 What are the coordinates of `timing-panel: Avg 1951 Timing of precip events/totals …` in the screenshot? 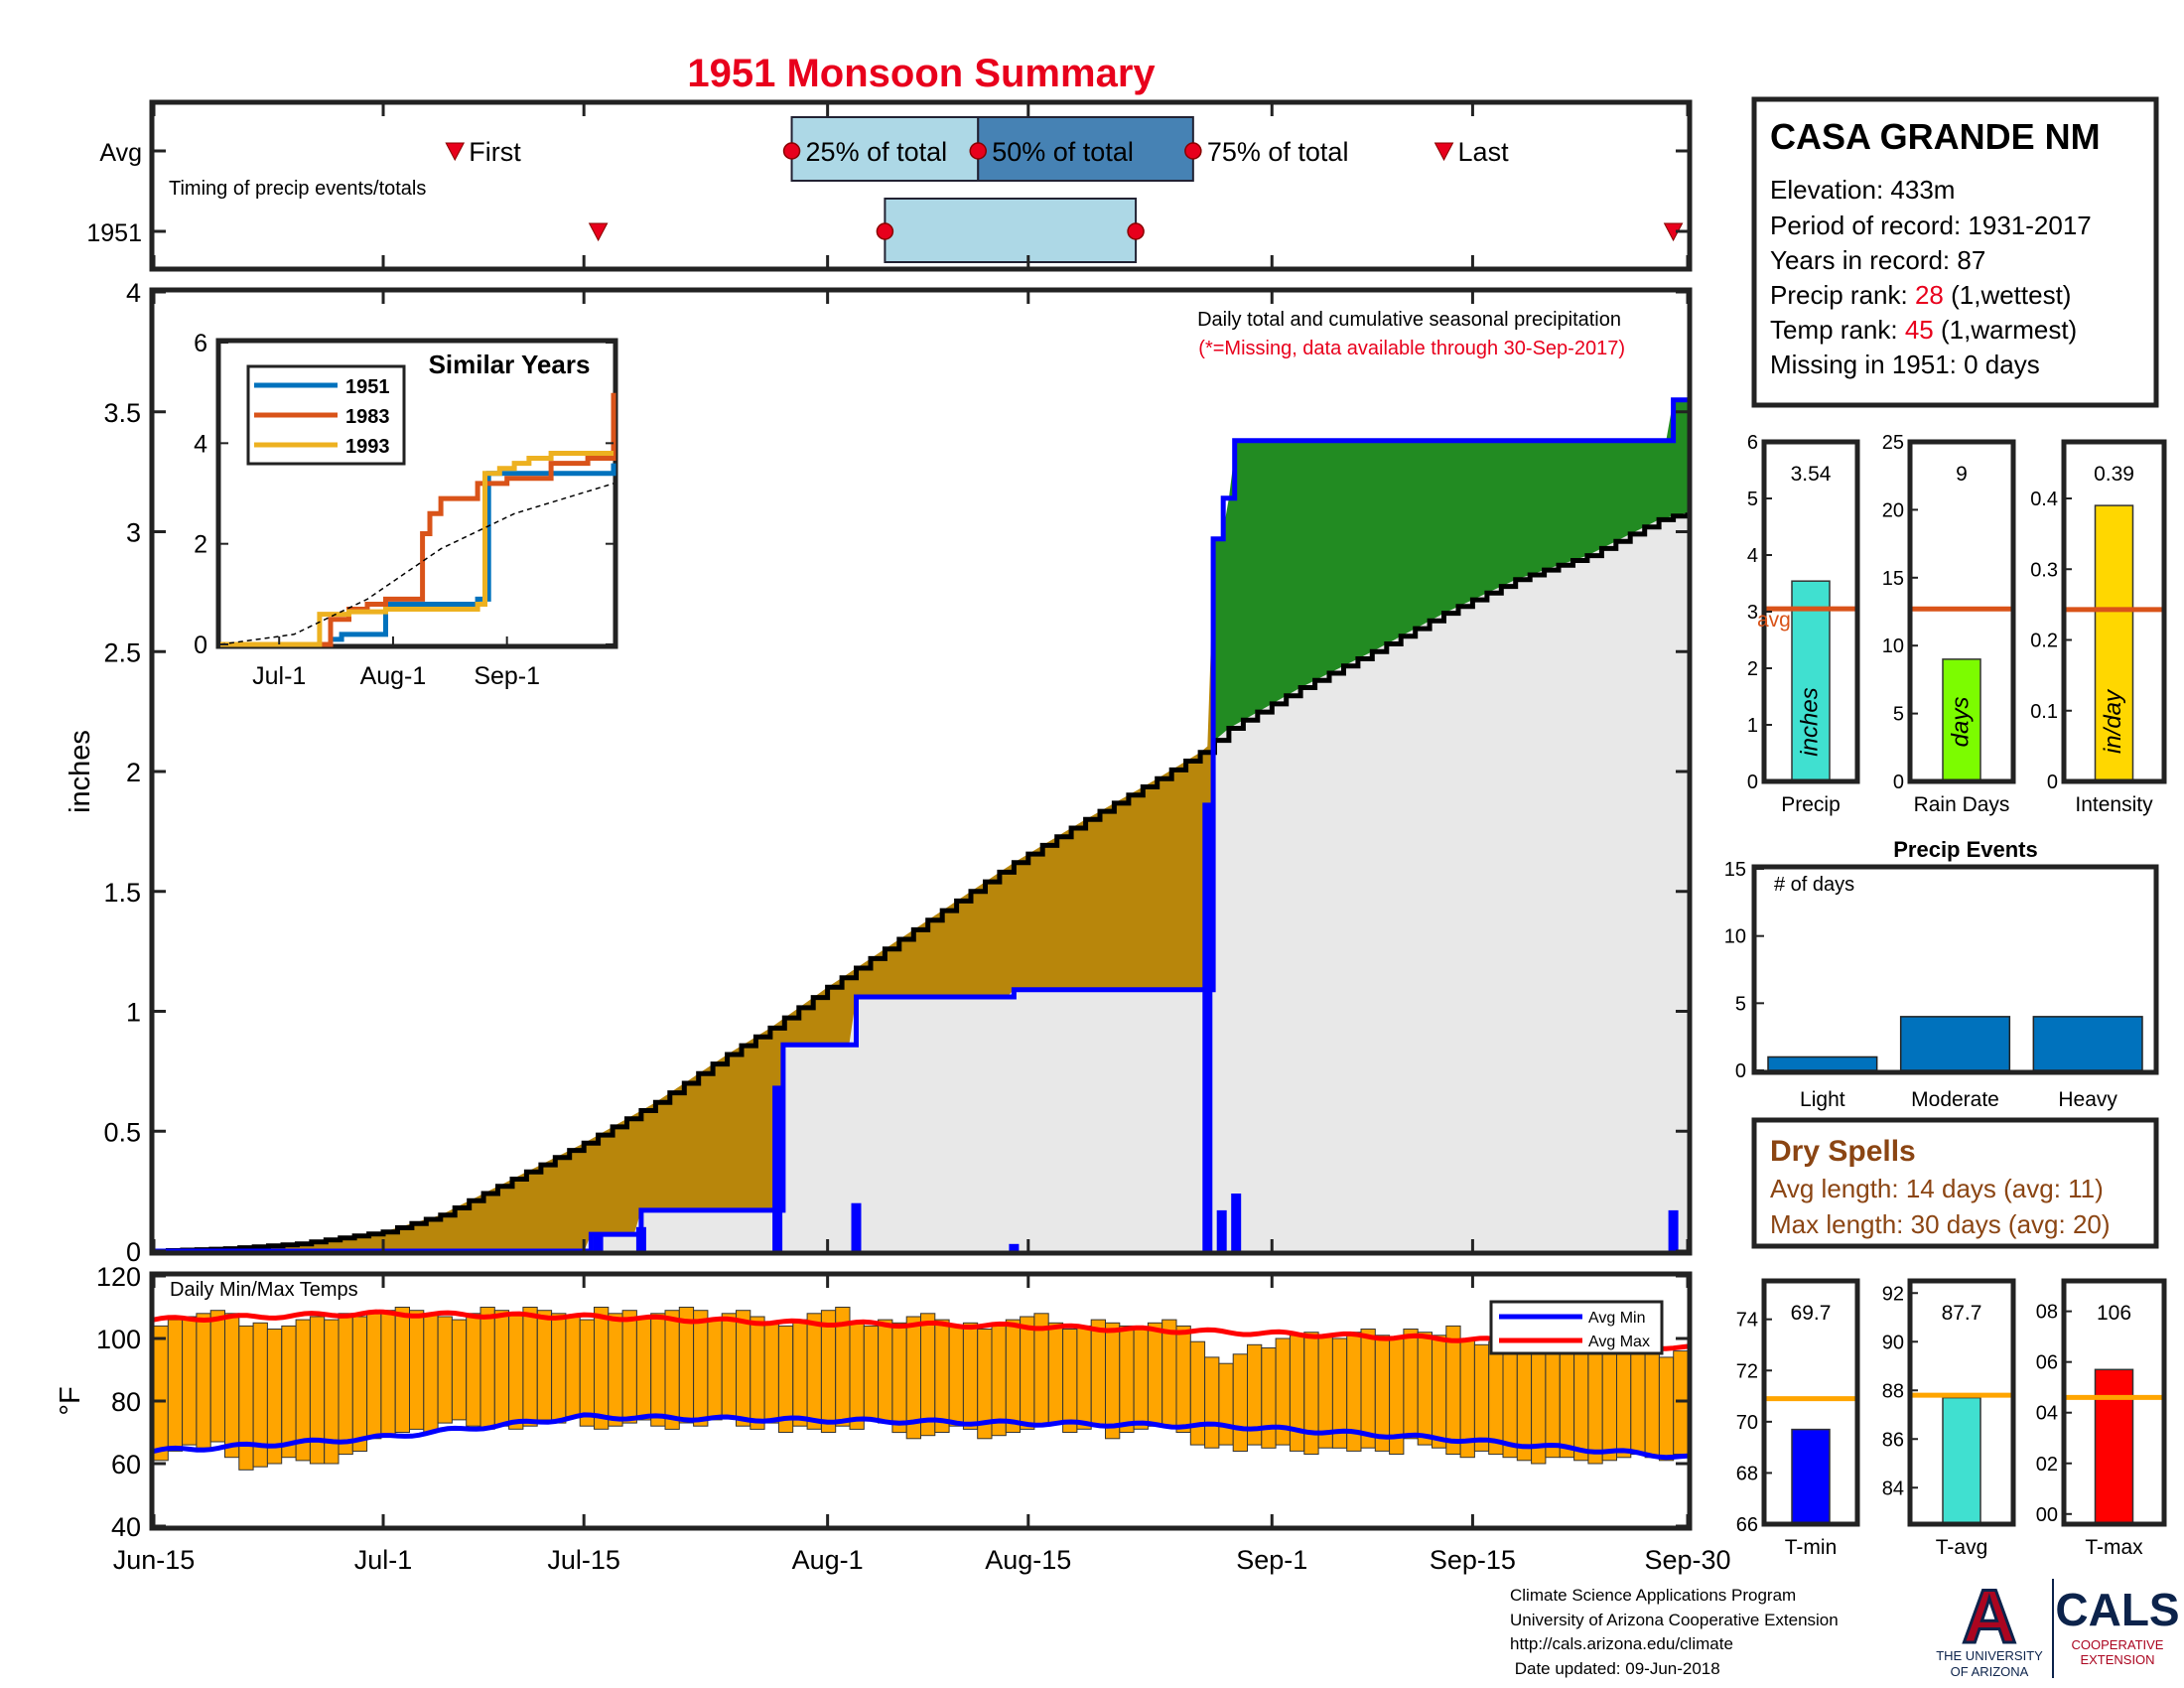 It's located at (889, 185).